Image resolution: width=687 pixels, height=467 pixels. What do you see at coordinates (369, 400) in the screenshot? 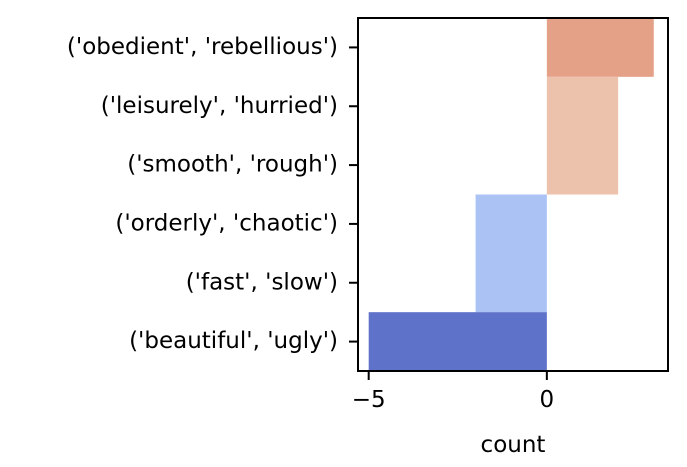
I see `x-tick-label-0: −5` at bounding box center [369, 400].